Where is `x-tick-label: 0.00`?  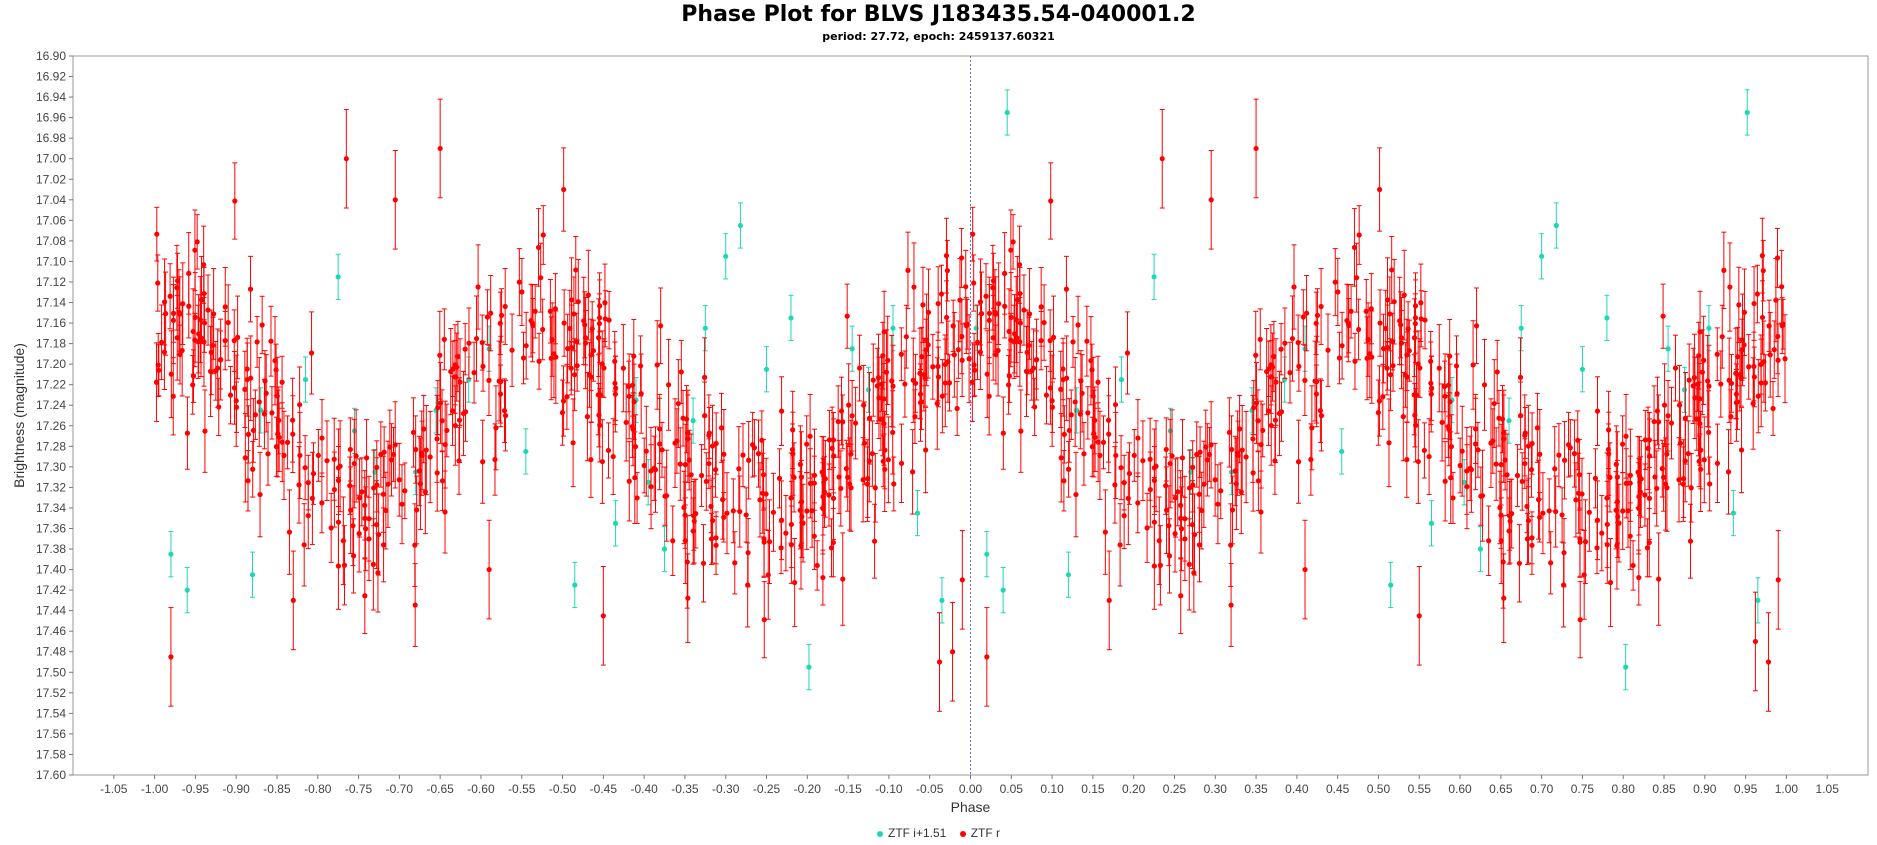
x-tick-label: 0.00 is located at coordinates (971, 789).